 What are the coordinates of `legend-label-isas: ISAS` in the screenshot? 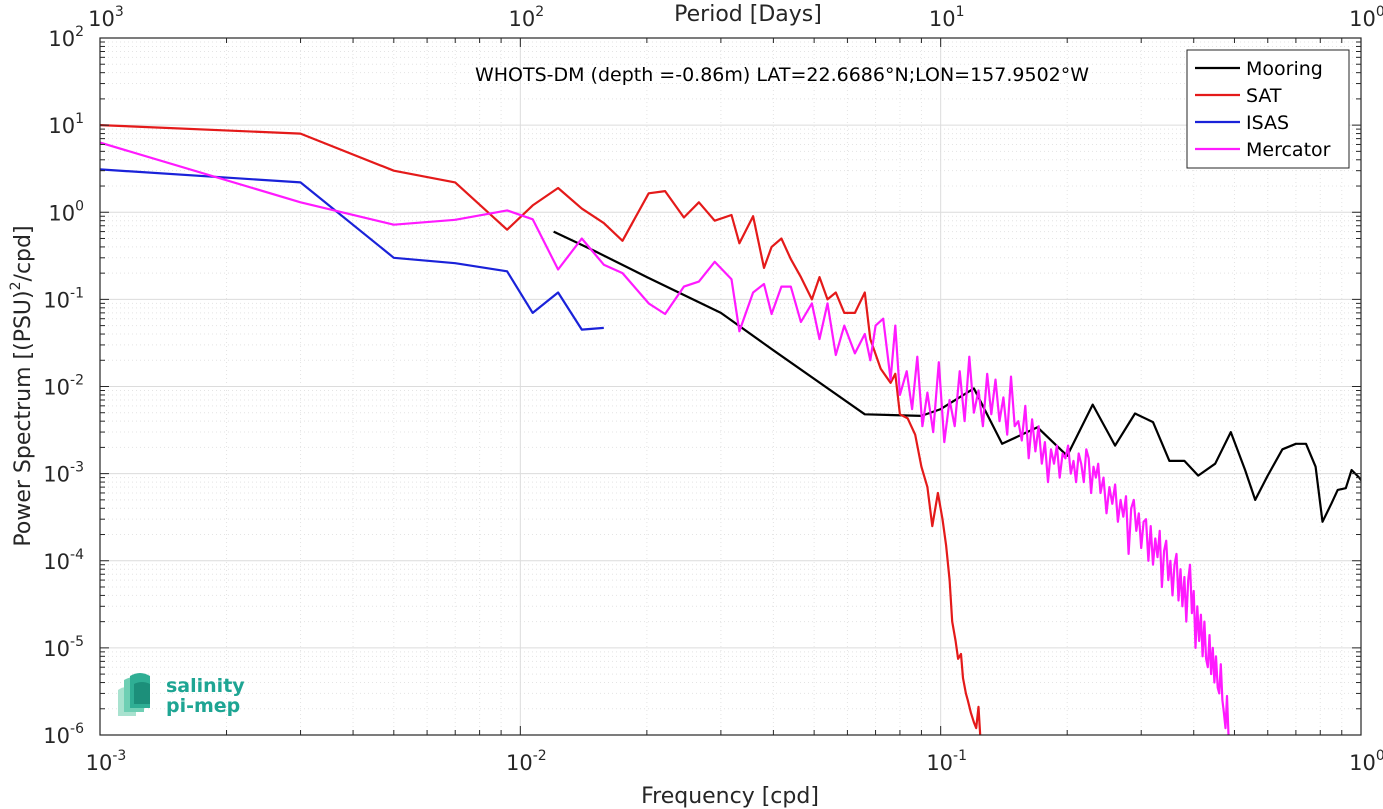 It's located at (1267, 123).